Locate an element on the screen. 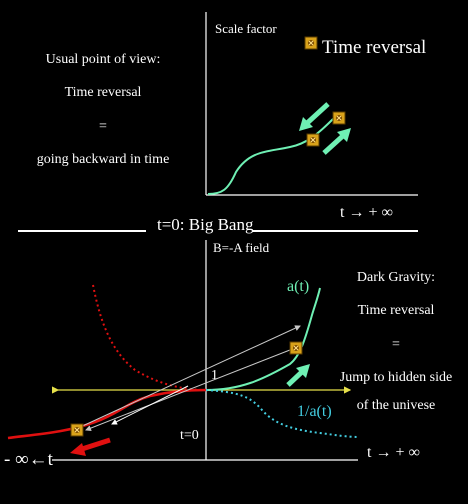  dark-gravity-line2: Jump to hidden side is located at coordinates (396, 377).